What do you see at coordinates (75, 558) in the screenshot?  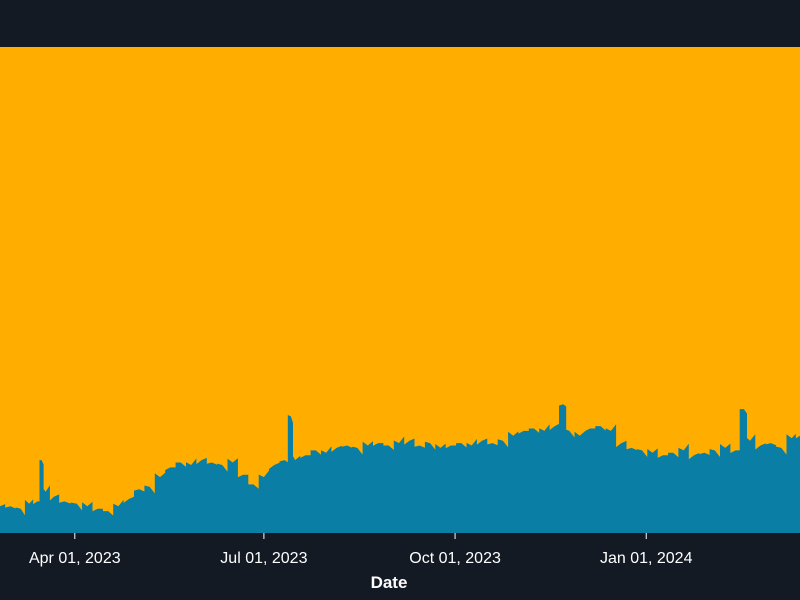 I see `x-tick-label: Apr 01, 2023` at bounding box center [75, 558].